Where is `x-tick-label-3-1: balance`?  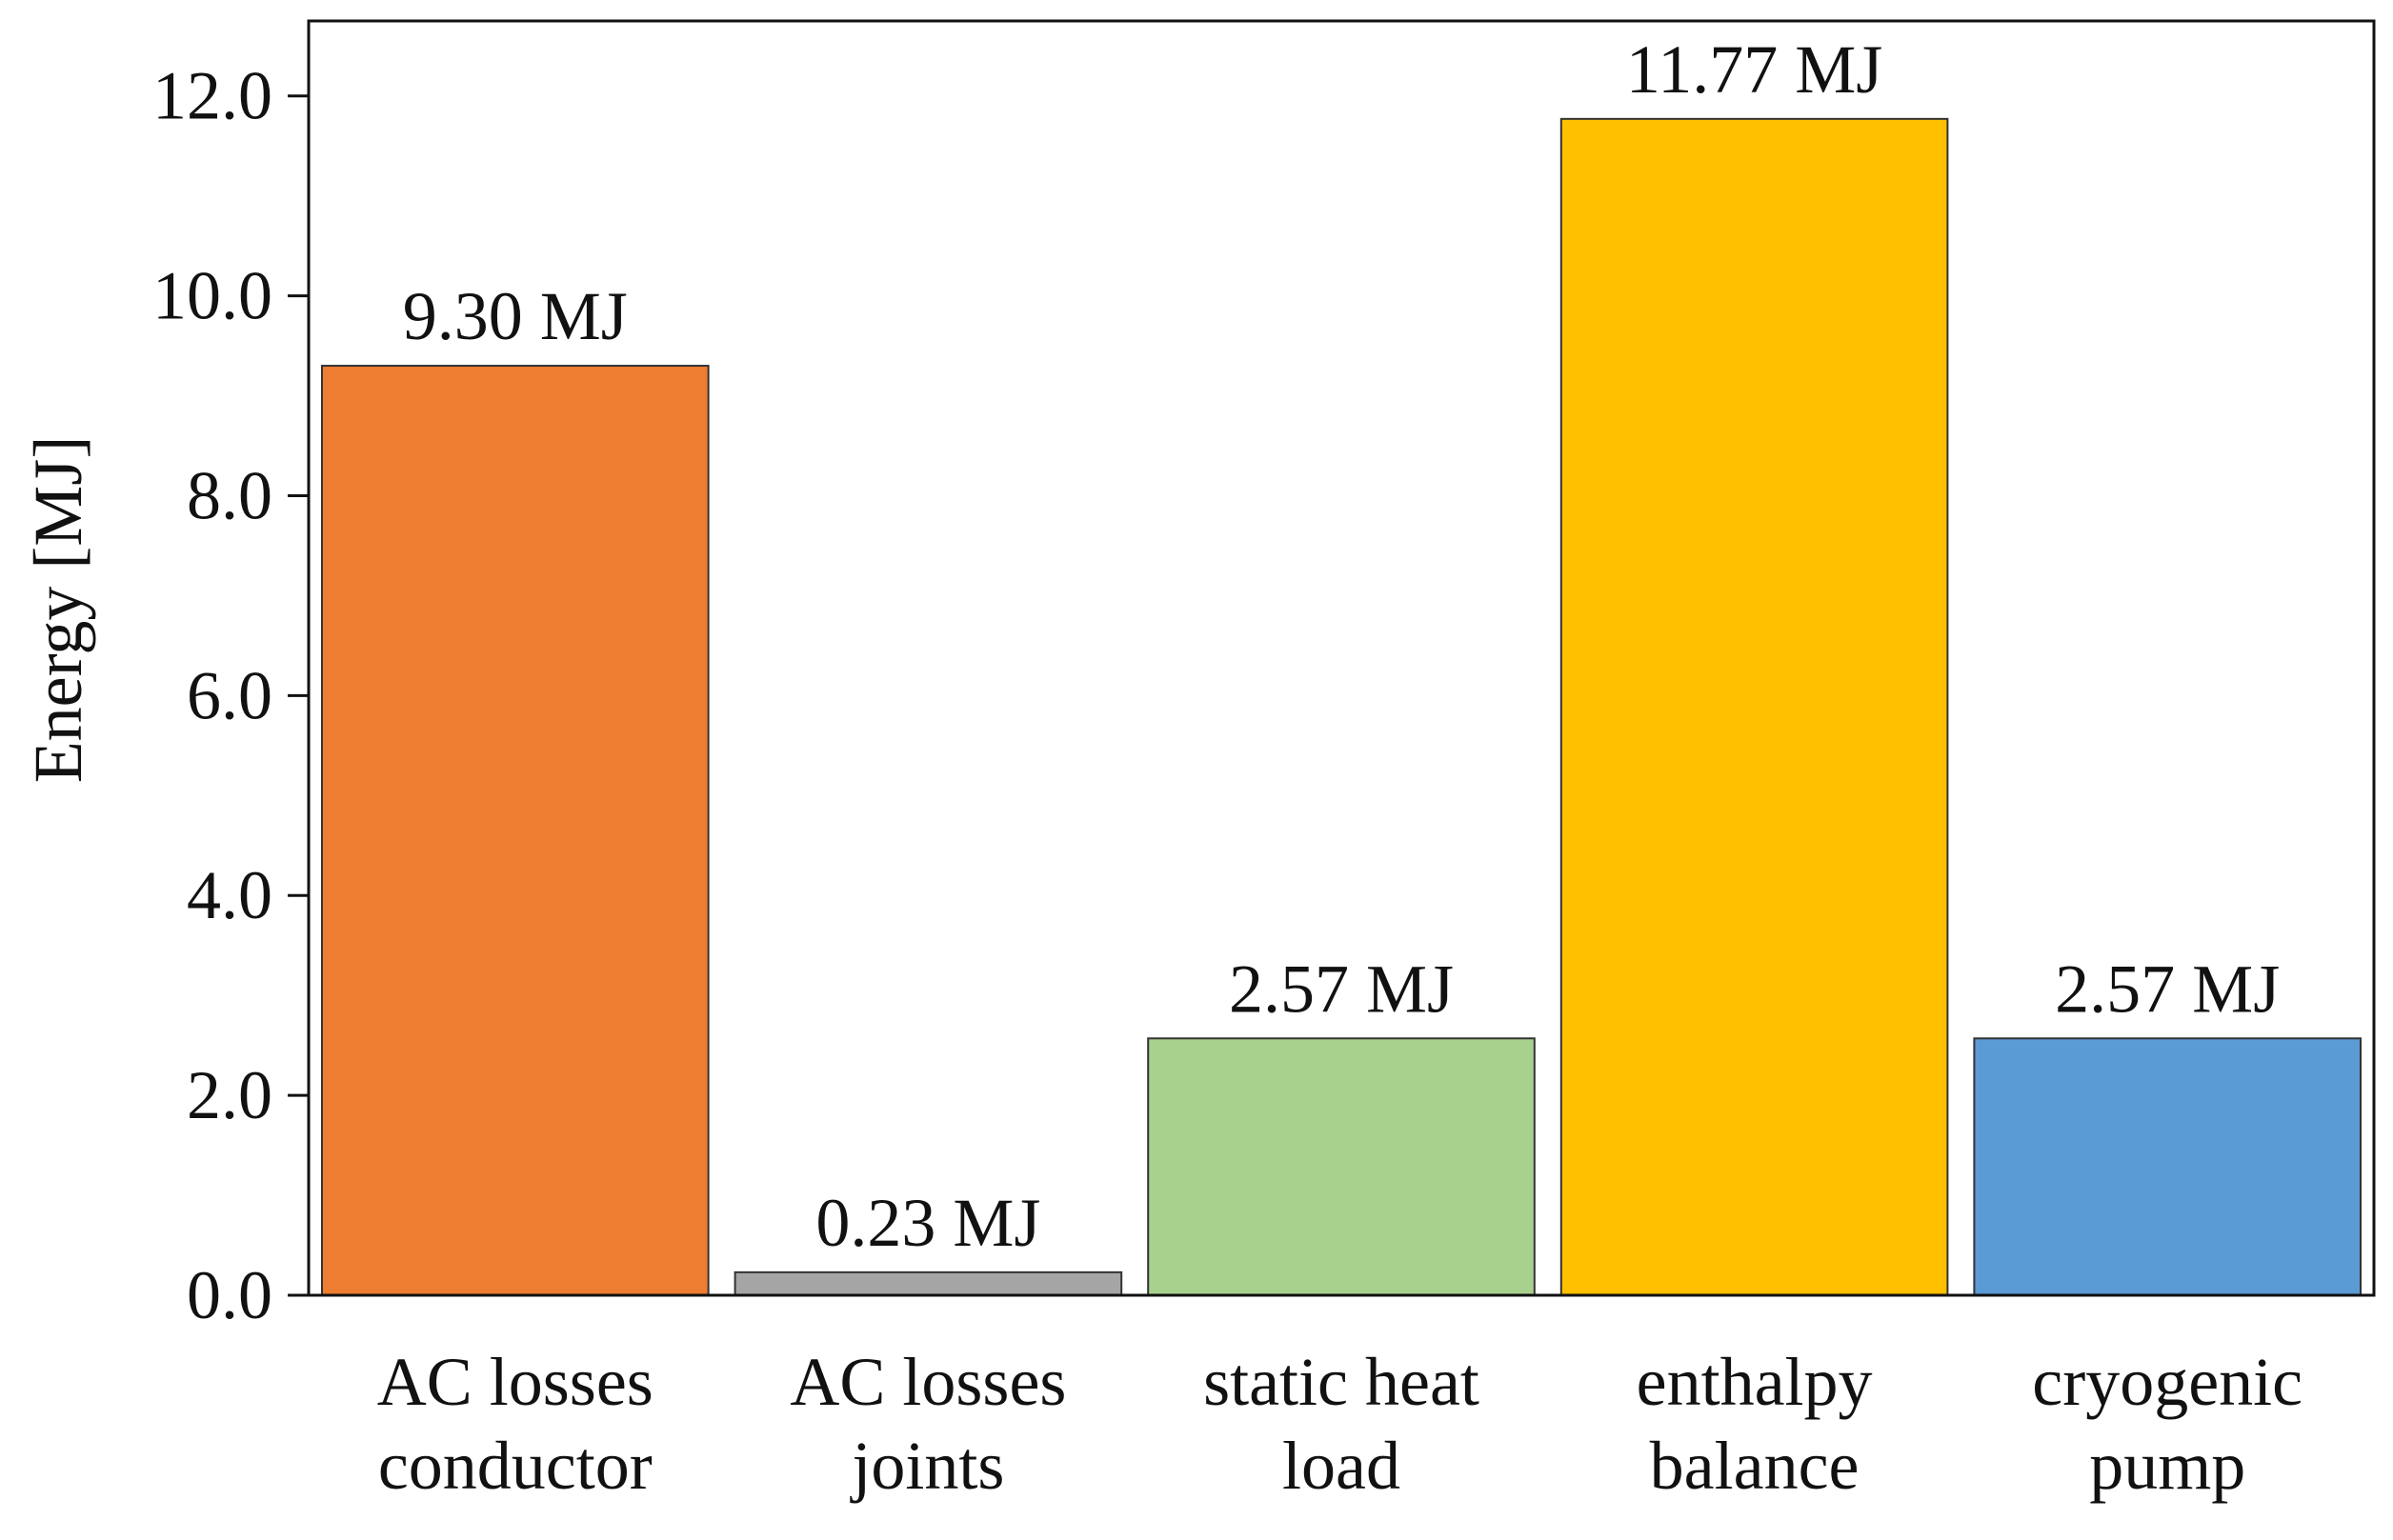
x-tick-label-3-1: balance is located at coordinates (1755, 1466).